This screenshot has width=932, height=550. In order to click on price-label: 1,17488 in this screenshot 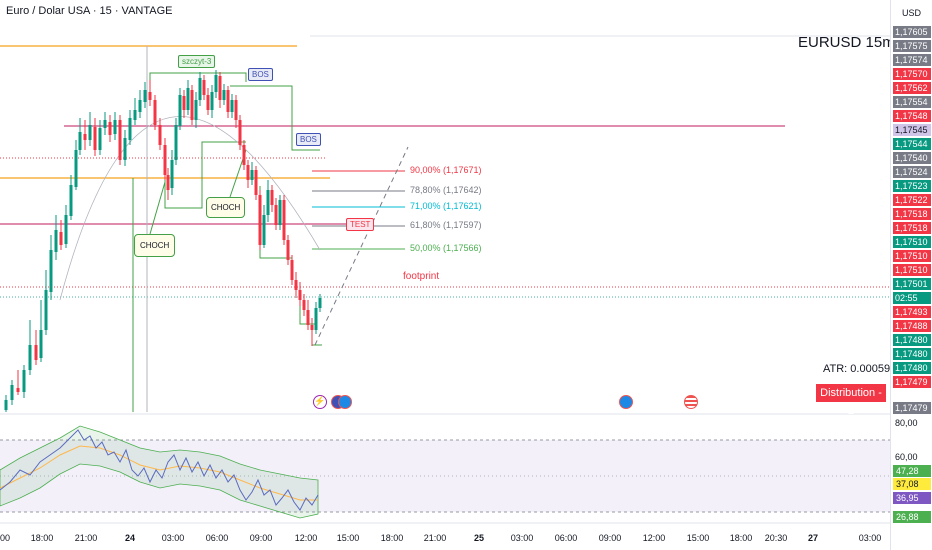, I will do `click(912, 326)`.